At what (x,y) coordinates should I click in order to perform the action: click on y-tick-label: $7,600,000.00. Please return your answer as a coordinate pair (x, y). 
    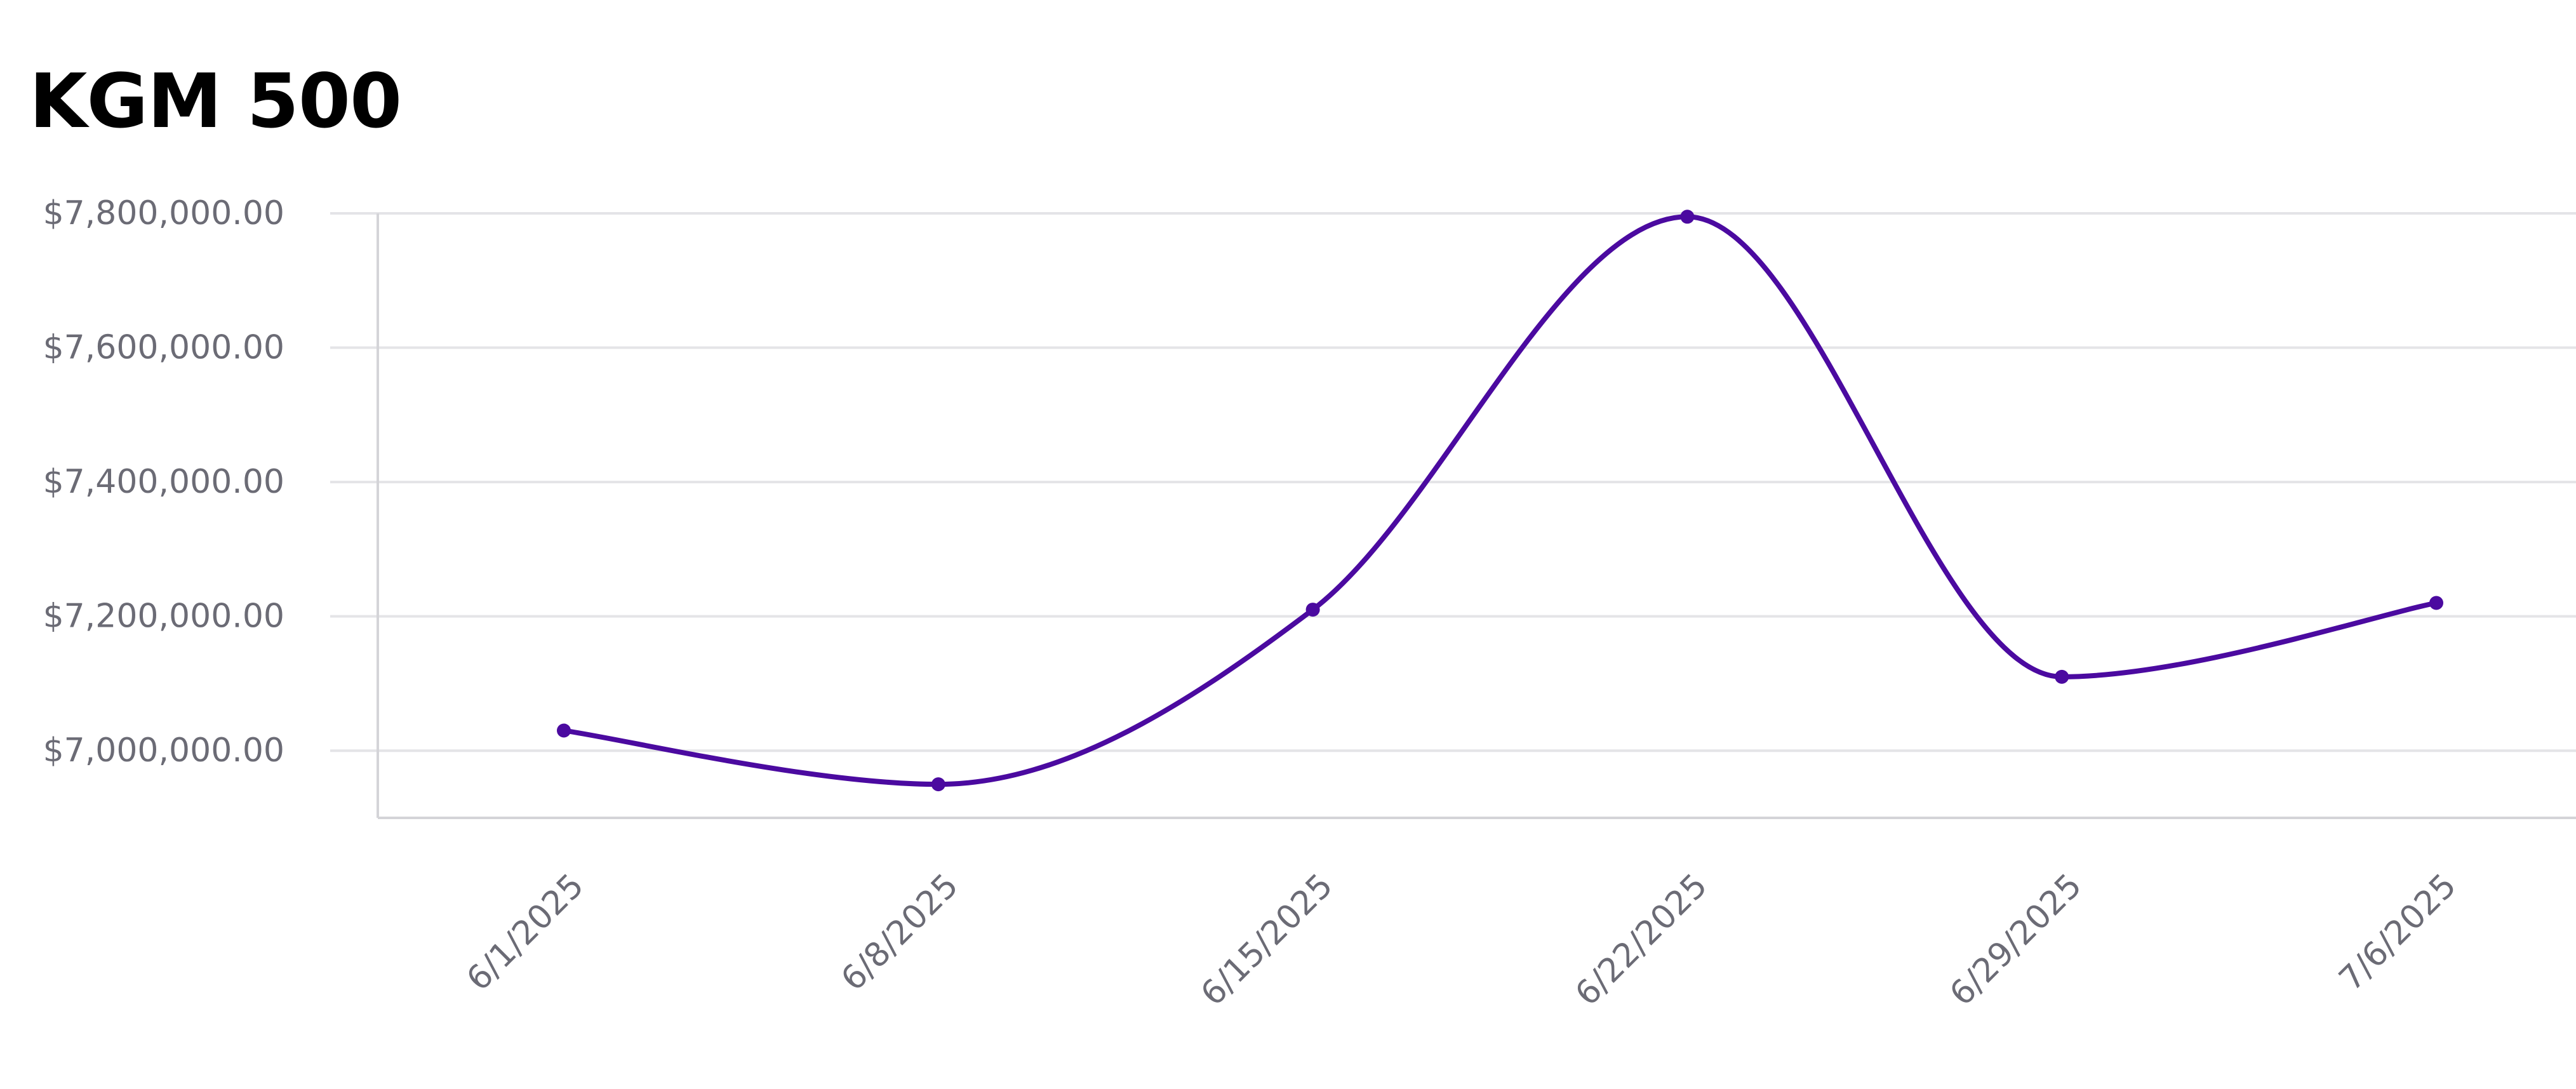
    Looking at the image, I should click on (164, 348).